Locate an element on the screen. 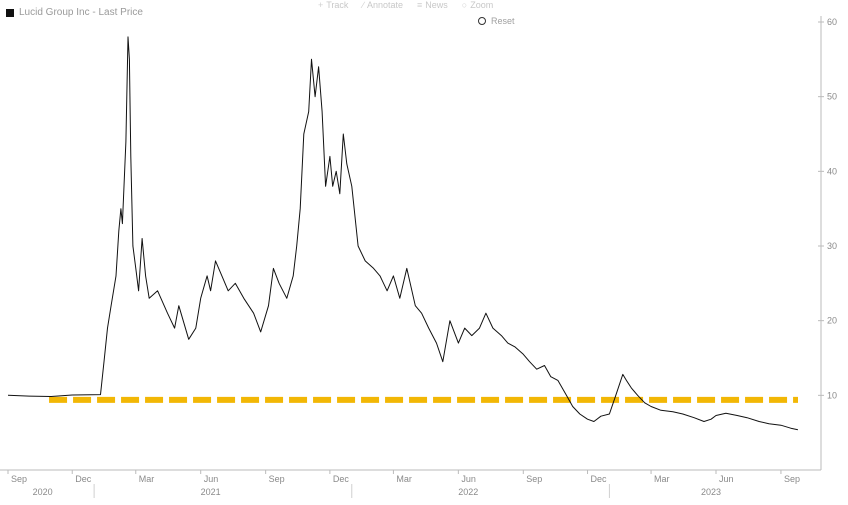  news-label: News is located at coordinates (436, 5).